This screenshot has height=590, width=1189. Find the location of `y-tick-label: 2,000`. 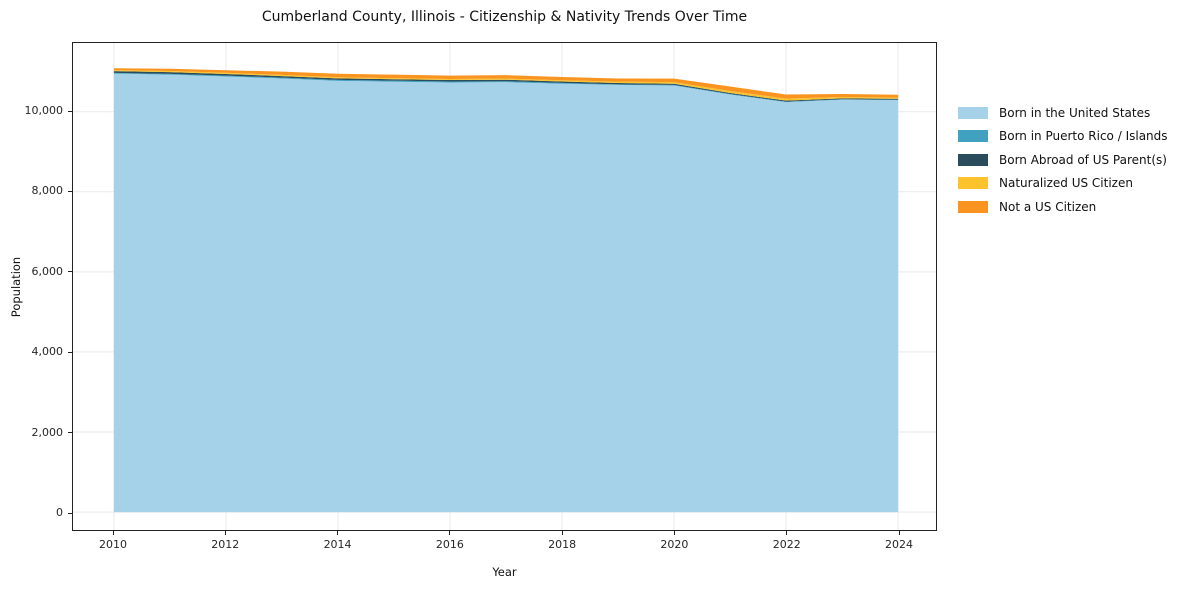

y-tick-label: 2,000 is located at coordinates (47, 432).